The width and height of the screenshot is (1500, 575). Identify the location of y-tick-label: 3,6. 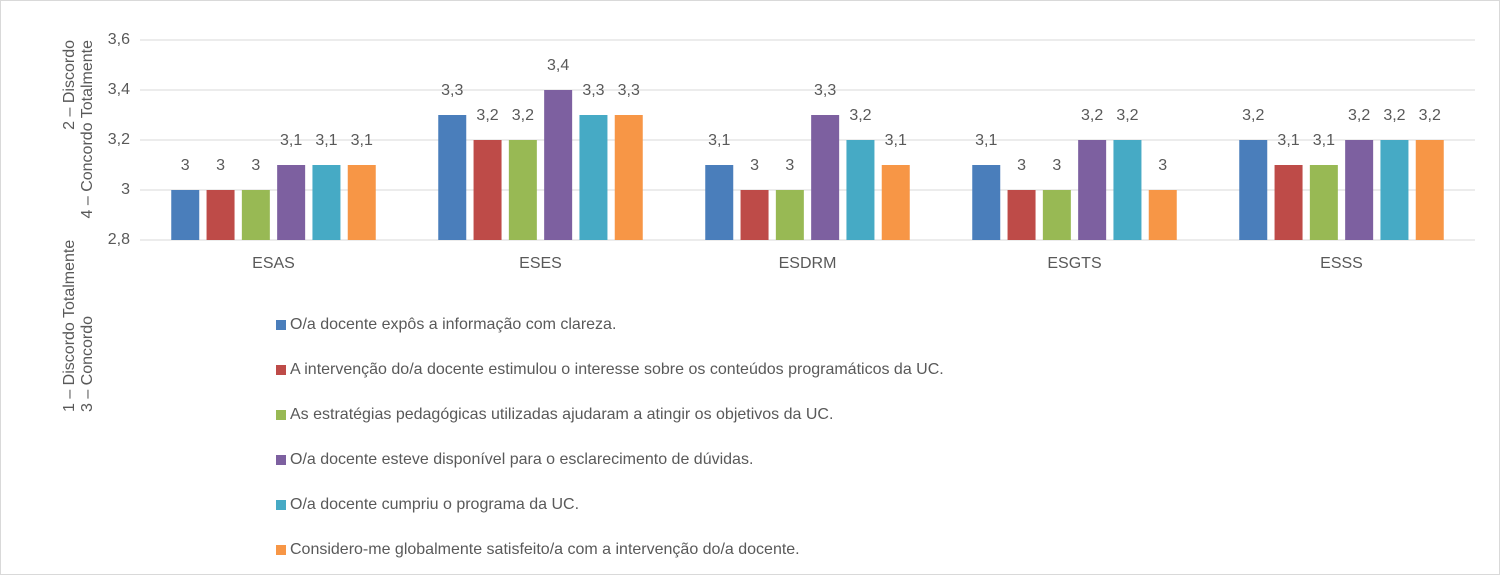
(119, 39).